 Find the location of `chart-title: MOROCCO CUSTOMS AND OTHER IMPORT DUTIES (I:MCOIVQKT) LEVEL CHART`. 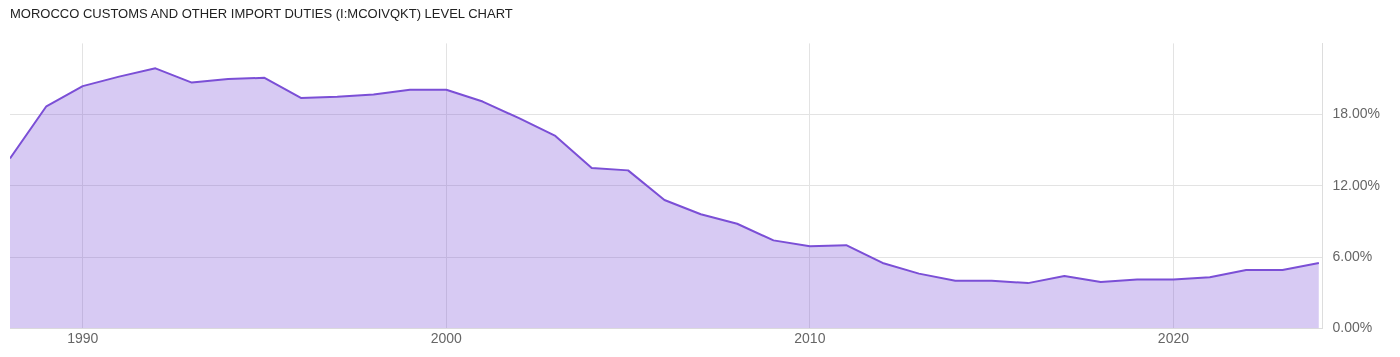

chart-title: MOROCCO CUSTOMS AND OTHER IMPORT DUTIES (I:MCOIVQKT) LEVEL CHART is located at coordinates (261, 14).